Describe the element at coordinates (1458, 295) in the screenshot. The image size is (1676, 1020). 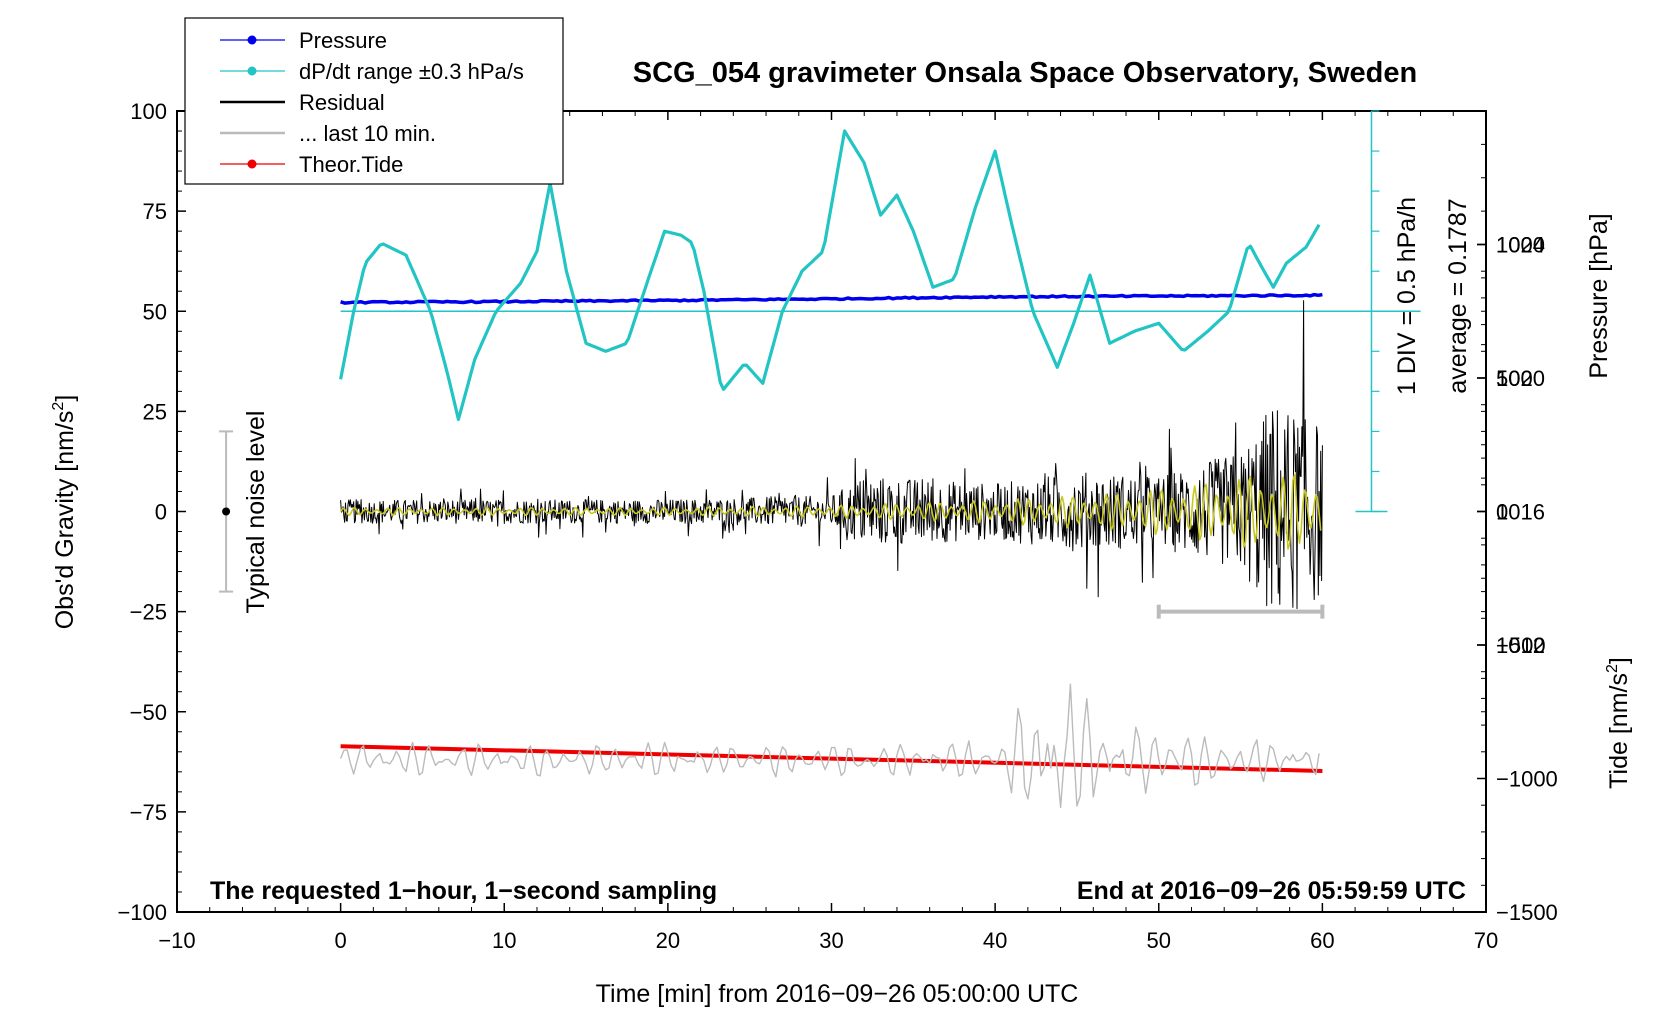
I see `dpdt-average-label: average = 0.1787` at that location.